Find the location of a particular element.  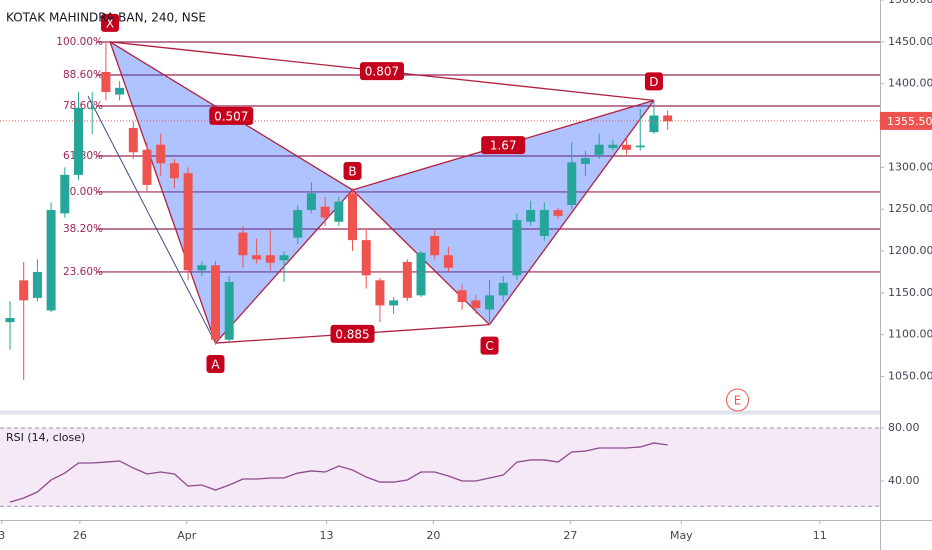

rsi-title: RSI (14, close) is located at coordinates (45, 437).